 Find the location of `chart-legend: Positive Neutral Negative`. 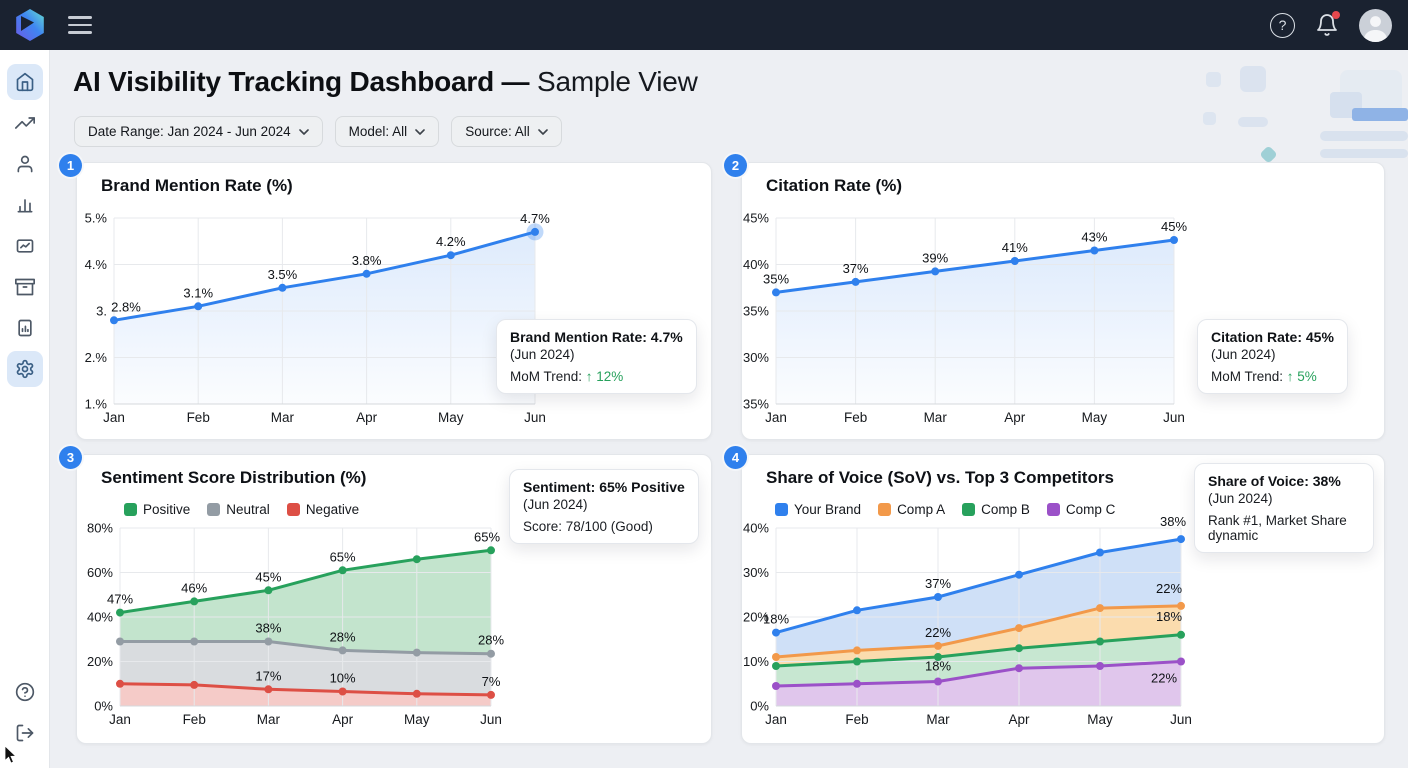

chart-legend: Positive Neutral Negative is located at coordinates (241, 509).